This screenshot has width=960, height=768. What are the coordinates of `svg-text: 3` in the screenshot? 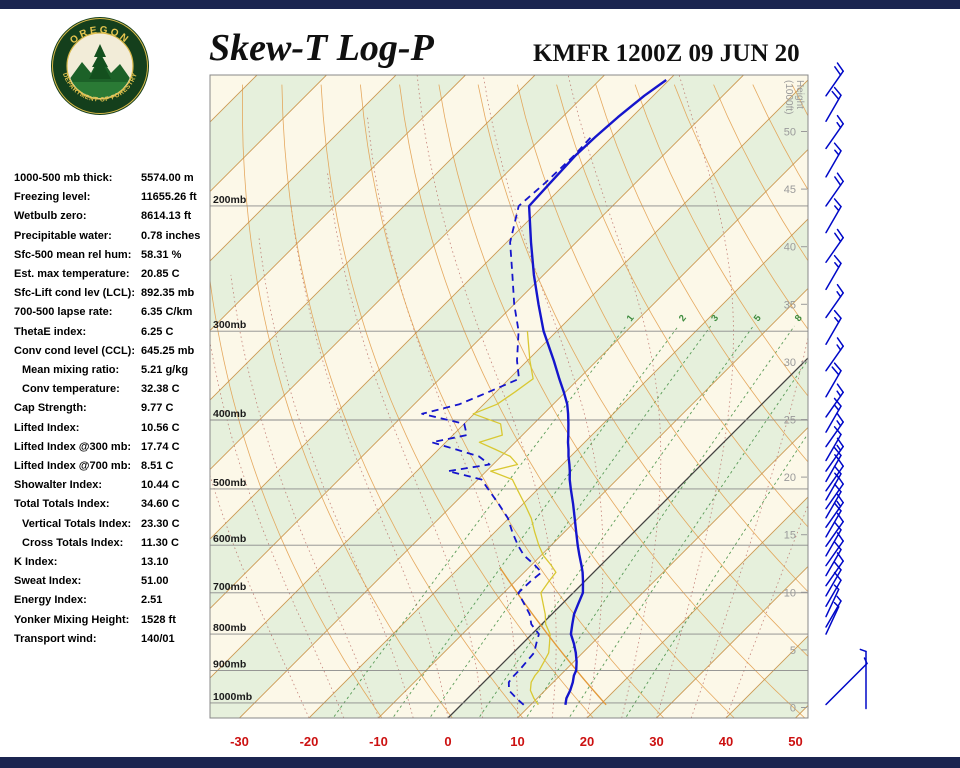 It's located at (715, 318).